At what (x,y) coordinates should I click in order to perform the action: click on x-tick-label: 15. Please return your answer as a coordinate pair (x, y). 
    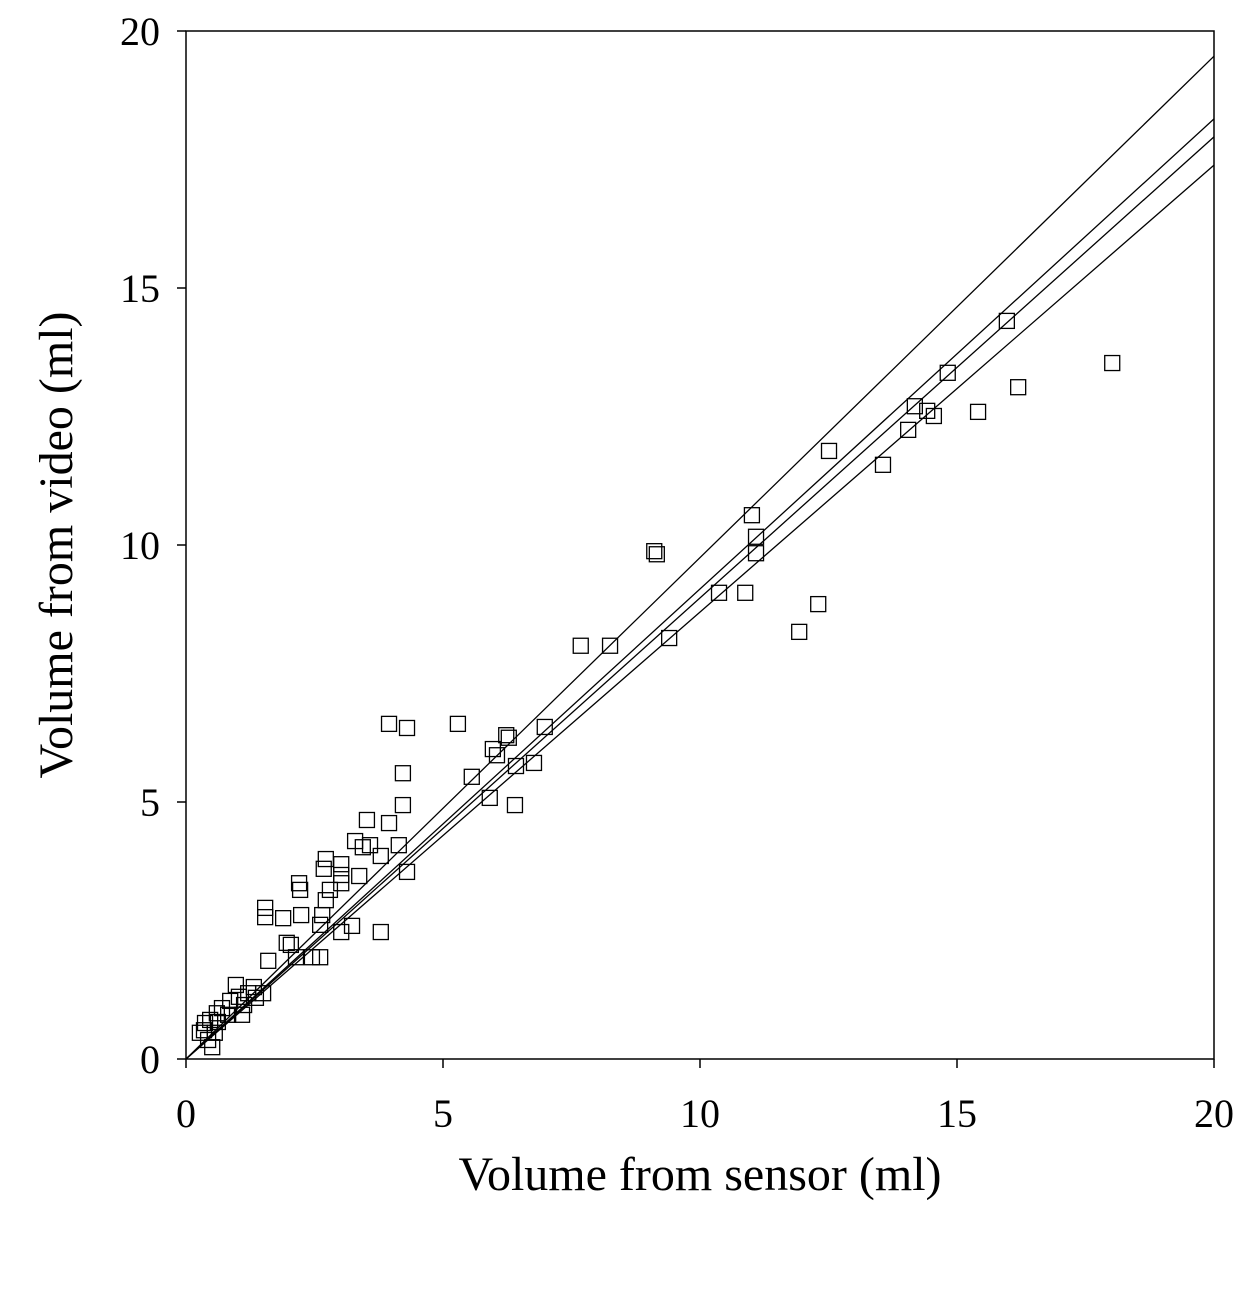
    Looking at the image, I should click on (957, 1113).